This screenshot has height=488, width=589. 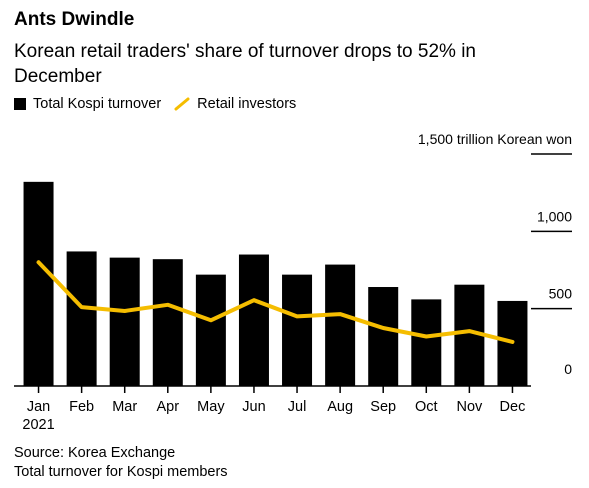 What do you see at coordinates (81, 407) in the screenshot?
I see `x-tick-label: Feb` at bounding box center [81, 407].